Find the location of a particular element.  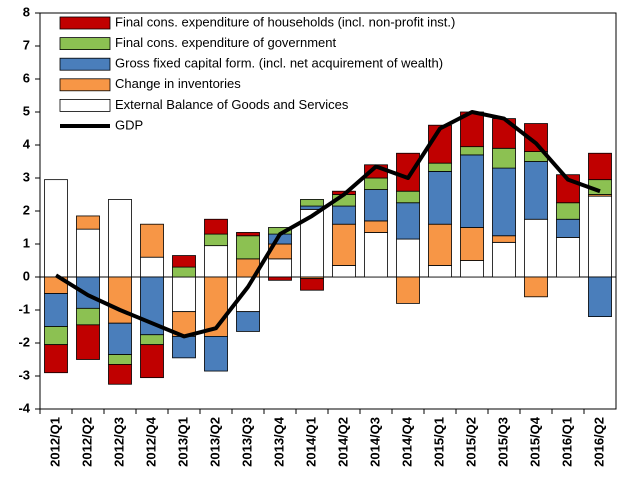

x-tick-label: 2014/Q1 is located at coordinates (310, 442).